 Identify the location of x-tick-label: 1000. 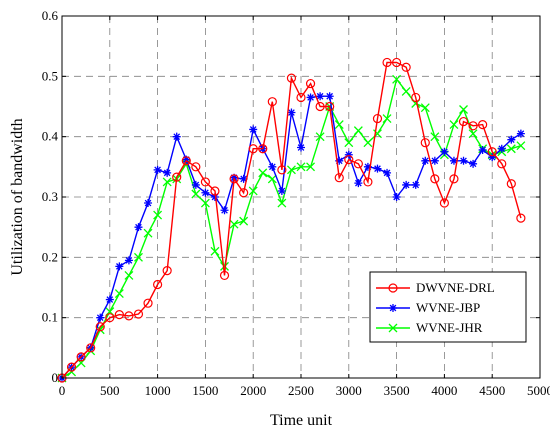
(158, 390).